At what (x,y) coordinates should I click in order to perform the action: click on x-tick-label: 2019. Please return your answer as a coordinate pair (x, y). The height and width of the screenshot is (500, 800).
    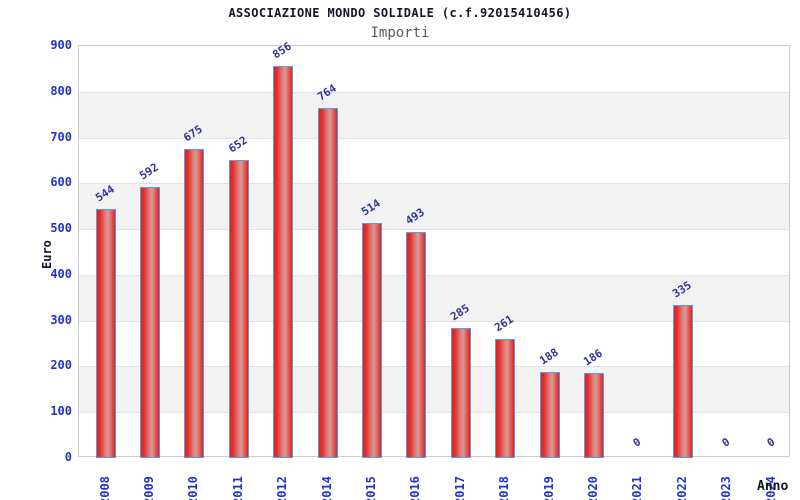
    Looking at the image, I should click on (548, 488).